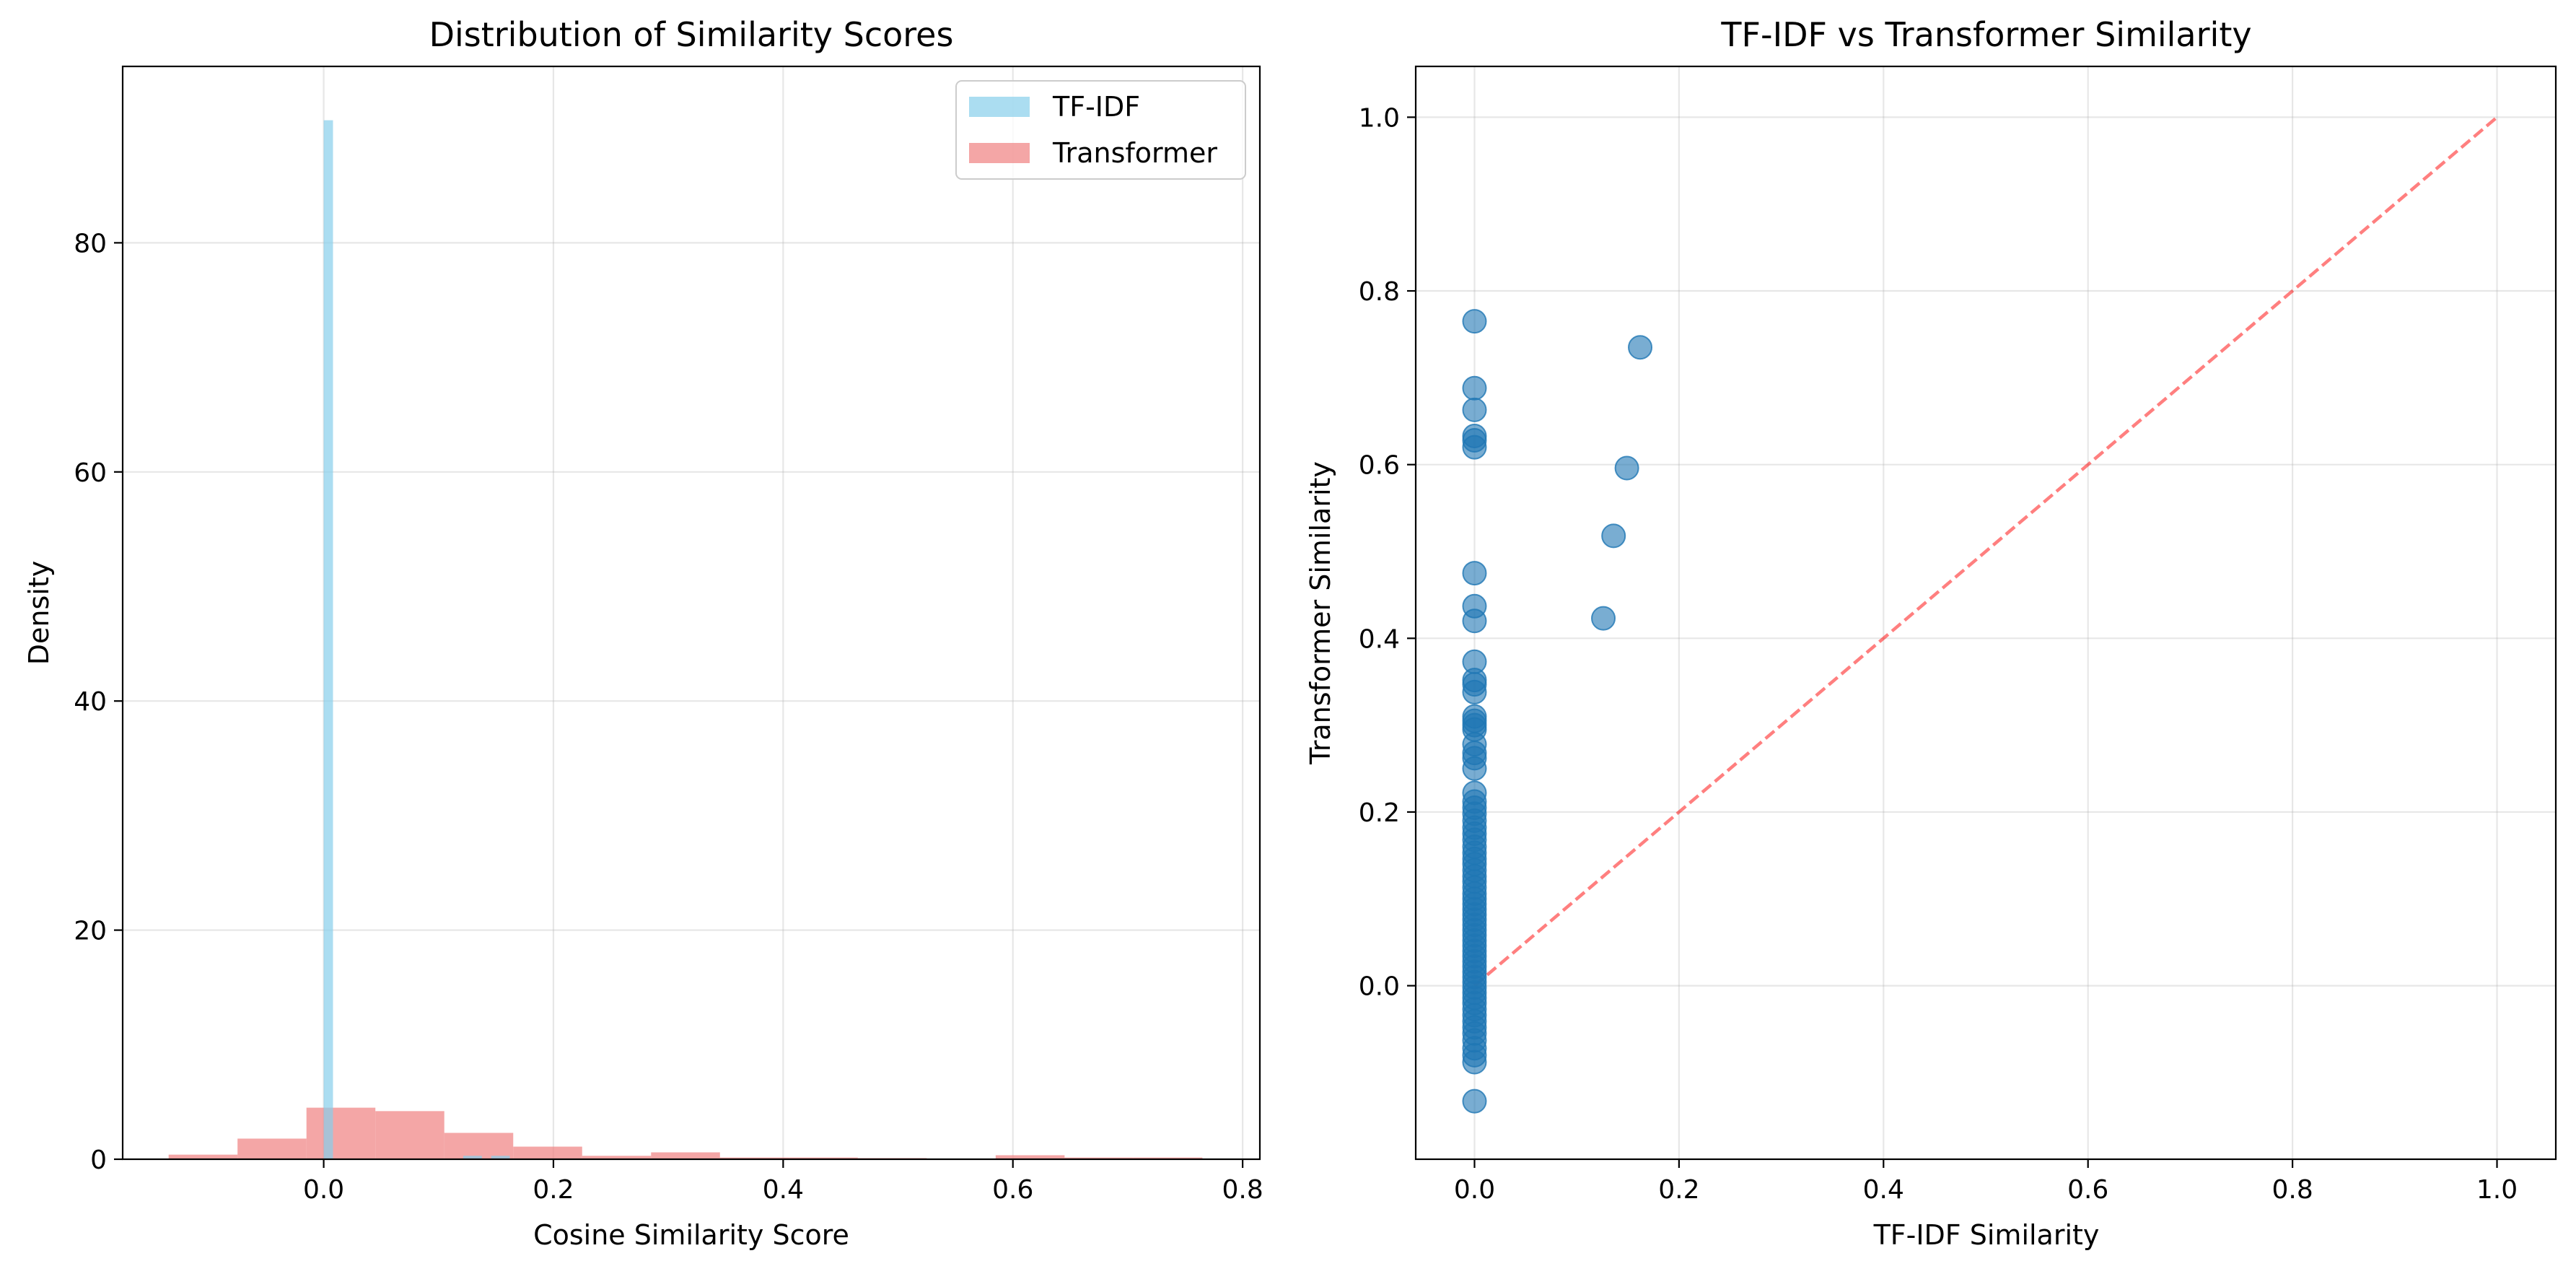  Describe the element at coordinates (1986, 1182) in the screenshot. I see `scatter-x-ticks: 0.0 0.2 0.4 0.6 0.8 1.0` at that location.